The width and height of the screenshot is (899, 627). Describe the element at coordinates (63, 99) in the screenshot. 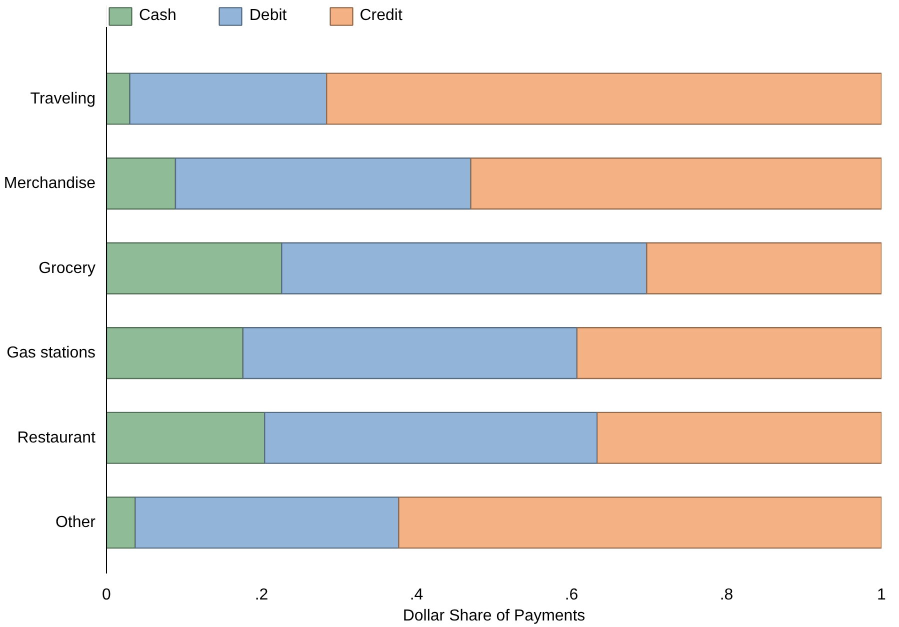

I see `y-tick-label: Traveling` at that location.